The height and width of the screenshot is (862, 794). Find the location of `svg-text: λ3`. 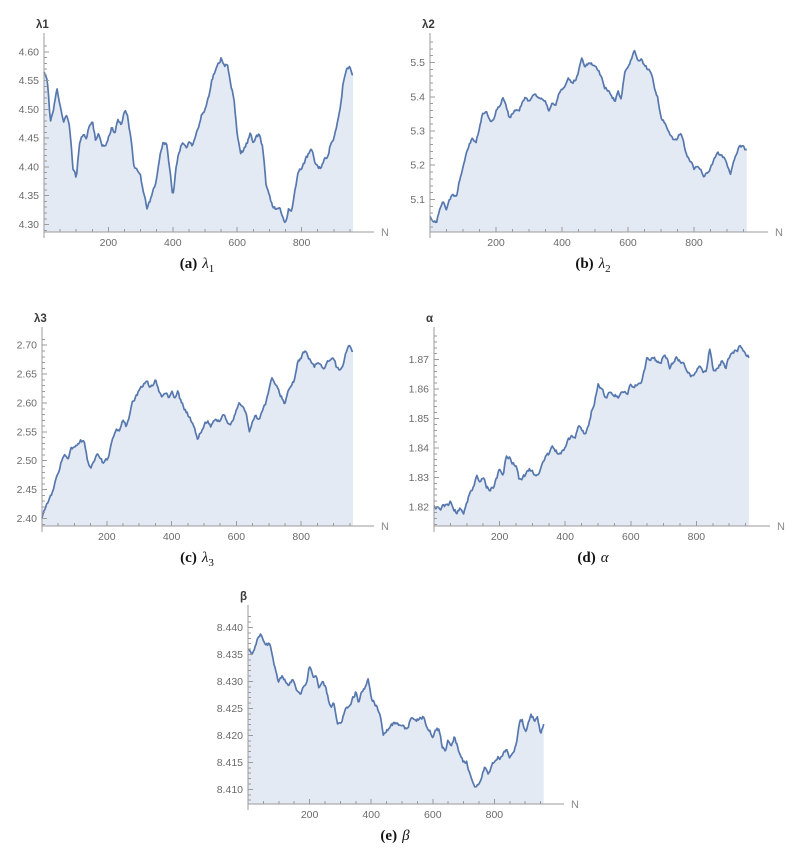

svg-text: λ3 is located at coordinates (40, 319).